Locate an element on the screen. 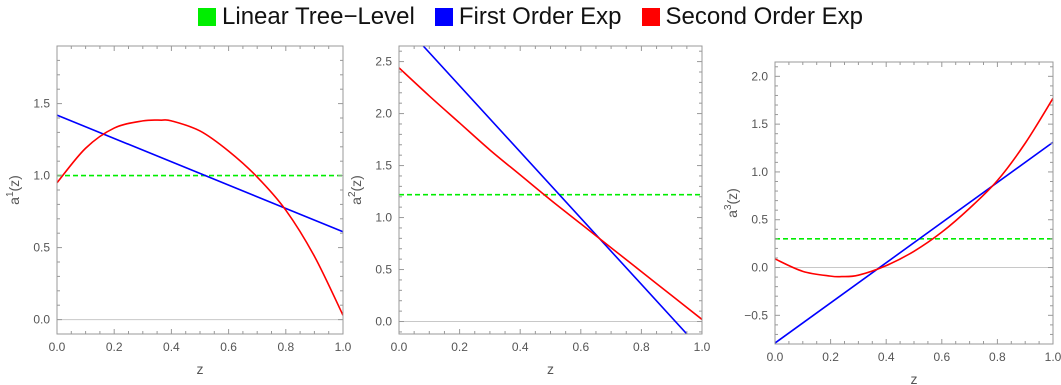 The width and height of the screenshot is (1061, 385). legend-label: Linear Tree−Level is located at coordinates (318, 16).